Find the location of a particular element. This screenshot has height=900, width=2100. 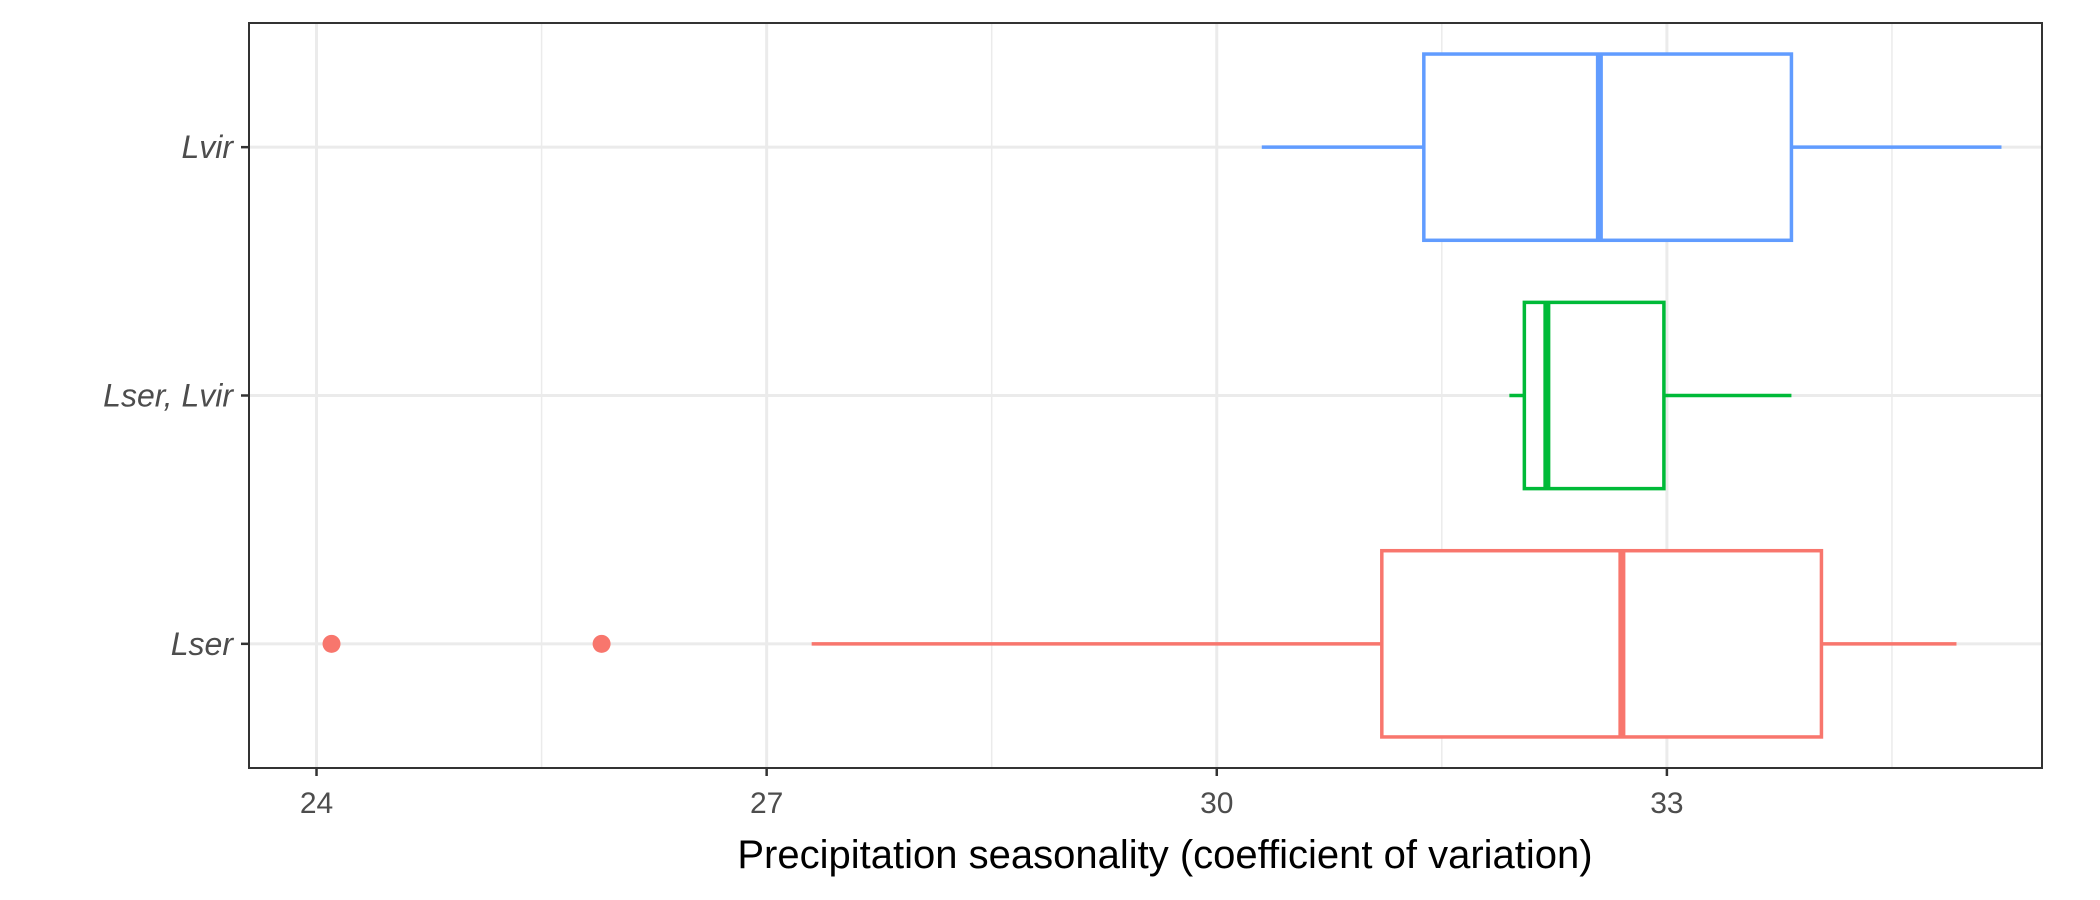

x-tick-label: 33 is located at coordinates (1666, 803).